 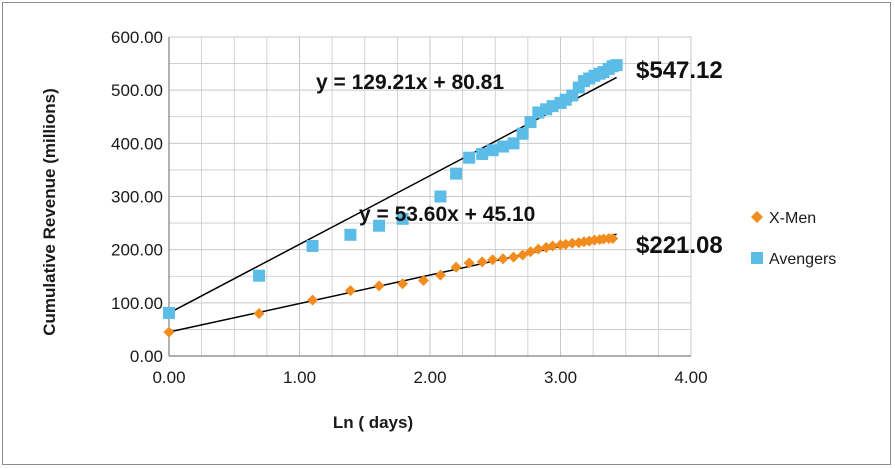 I want to click on y-tick-labels: 0.00 100.00 200.00 300.00 400.00 500.00 600.00, so click(x=137, y=197).